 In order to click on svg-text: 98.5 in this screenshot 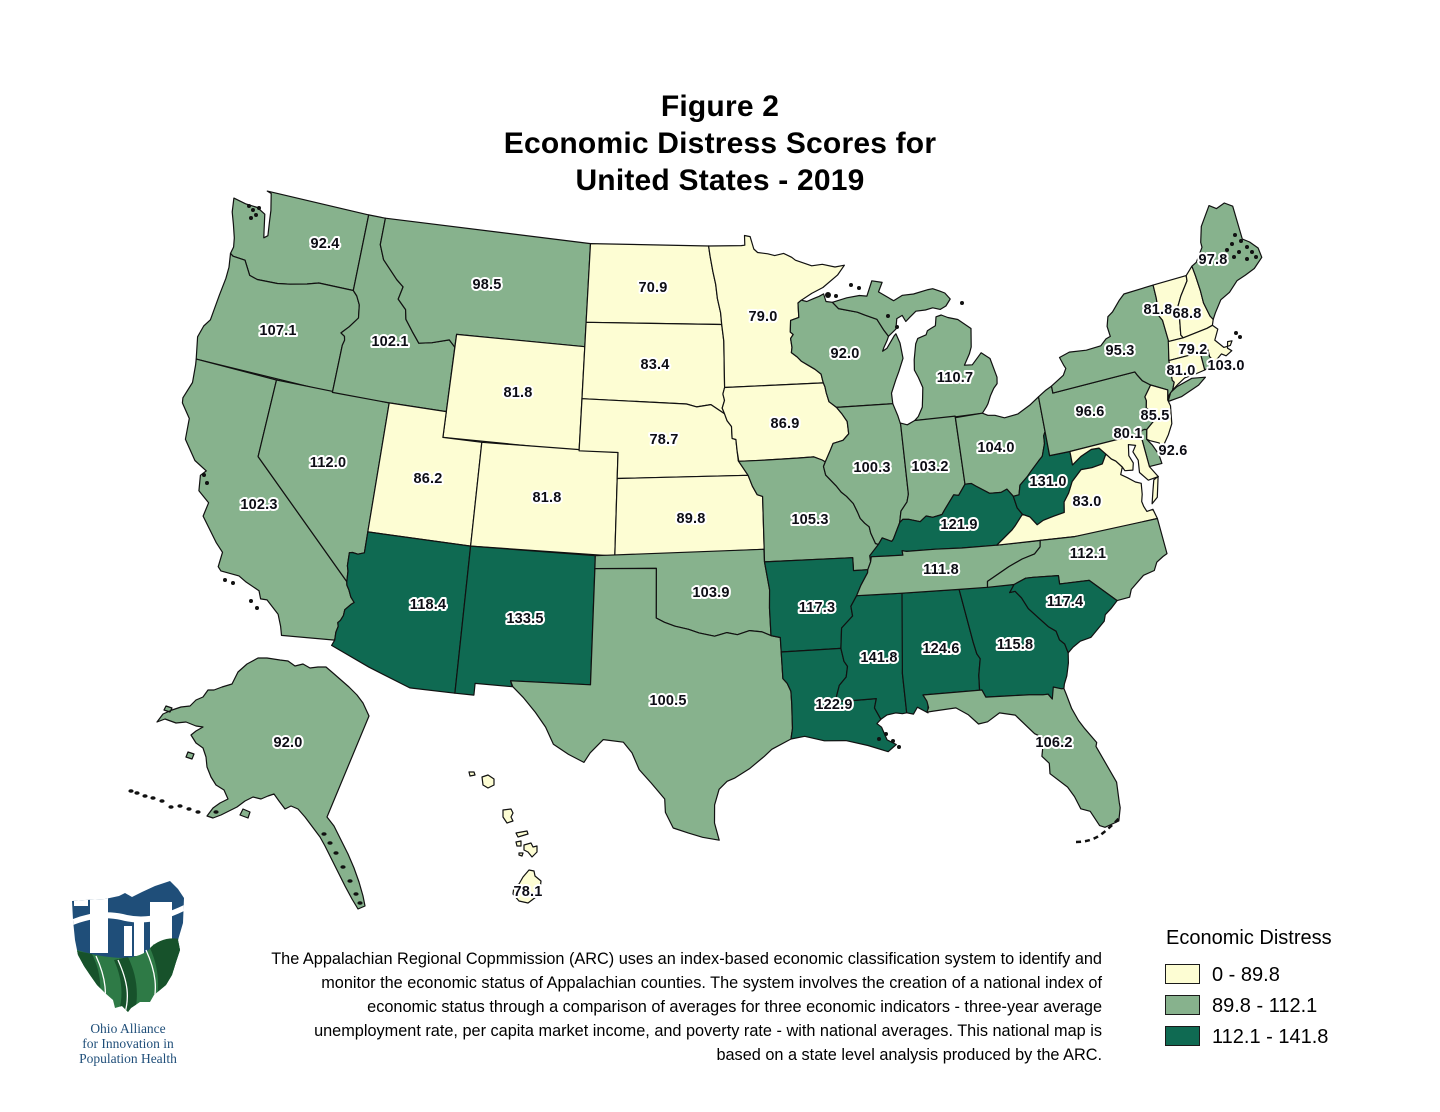, I will do `click(486, 285)`.